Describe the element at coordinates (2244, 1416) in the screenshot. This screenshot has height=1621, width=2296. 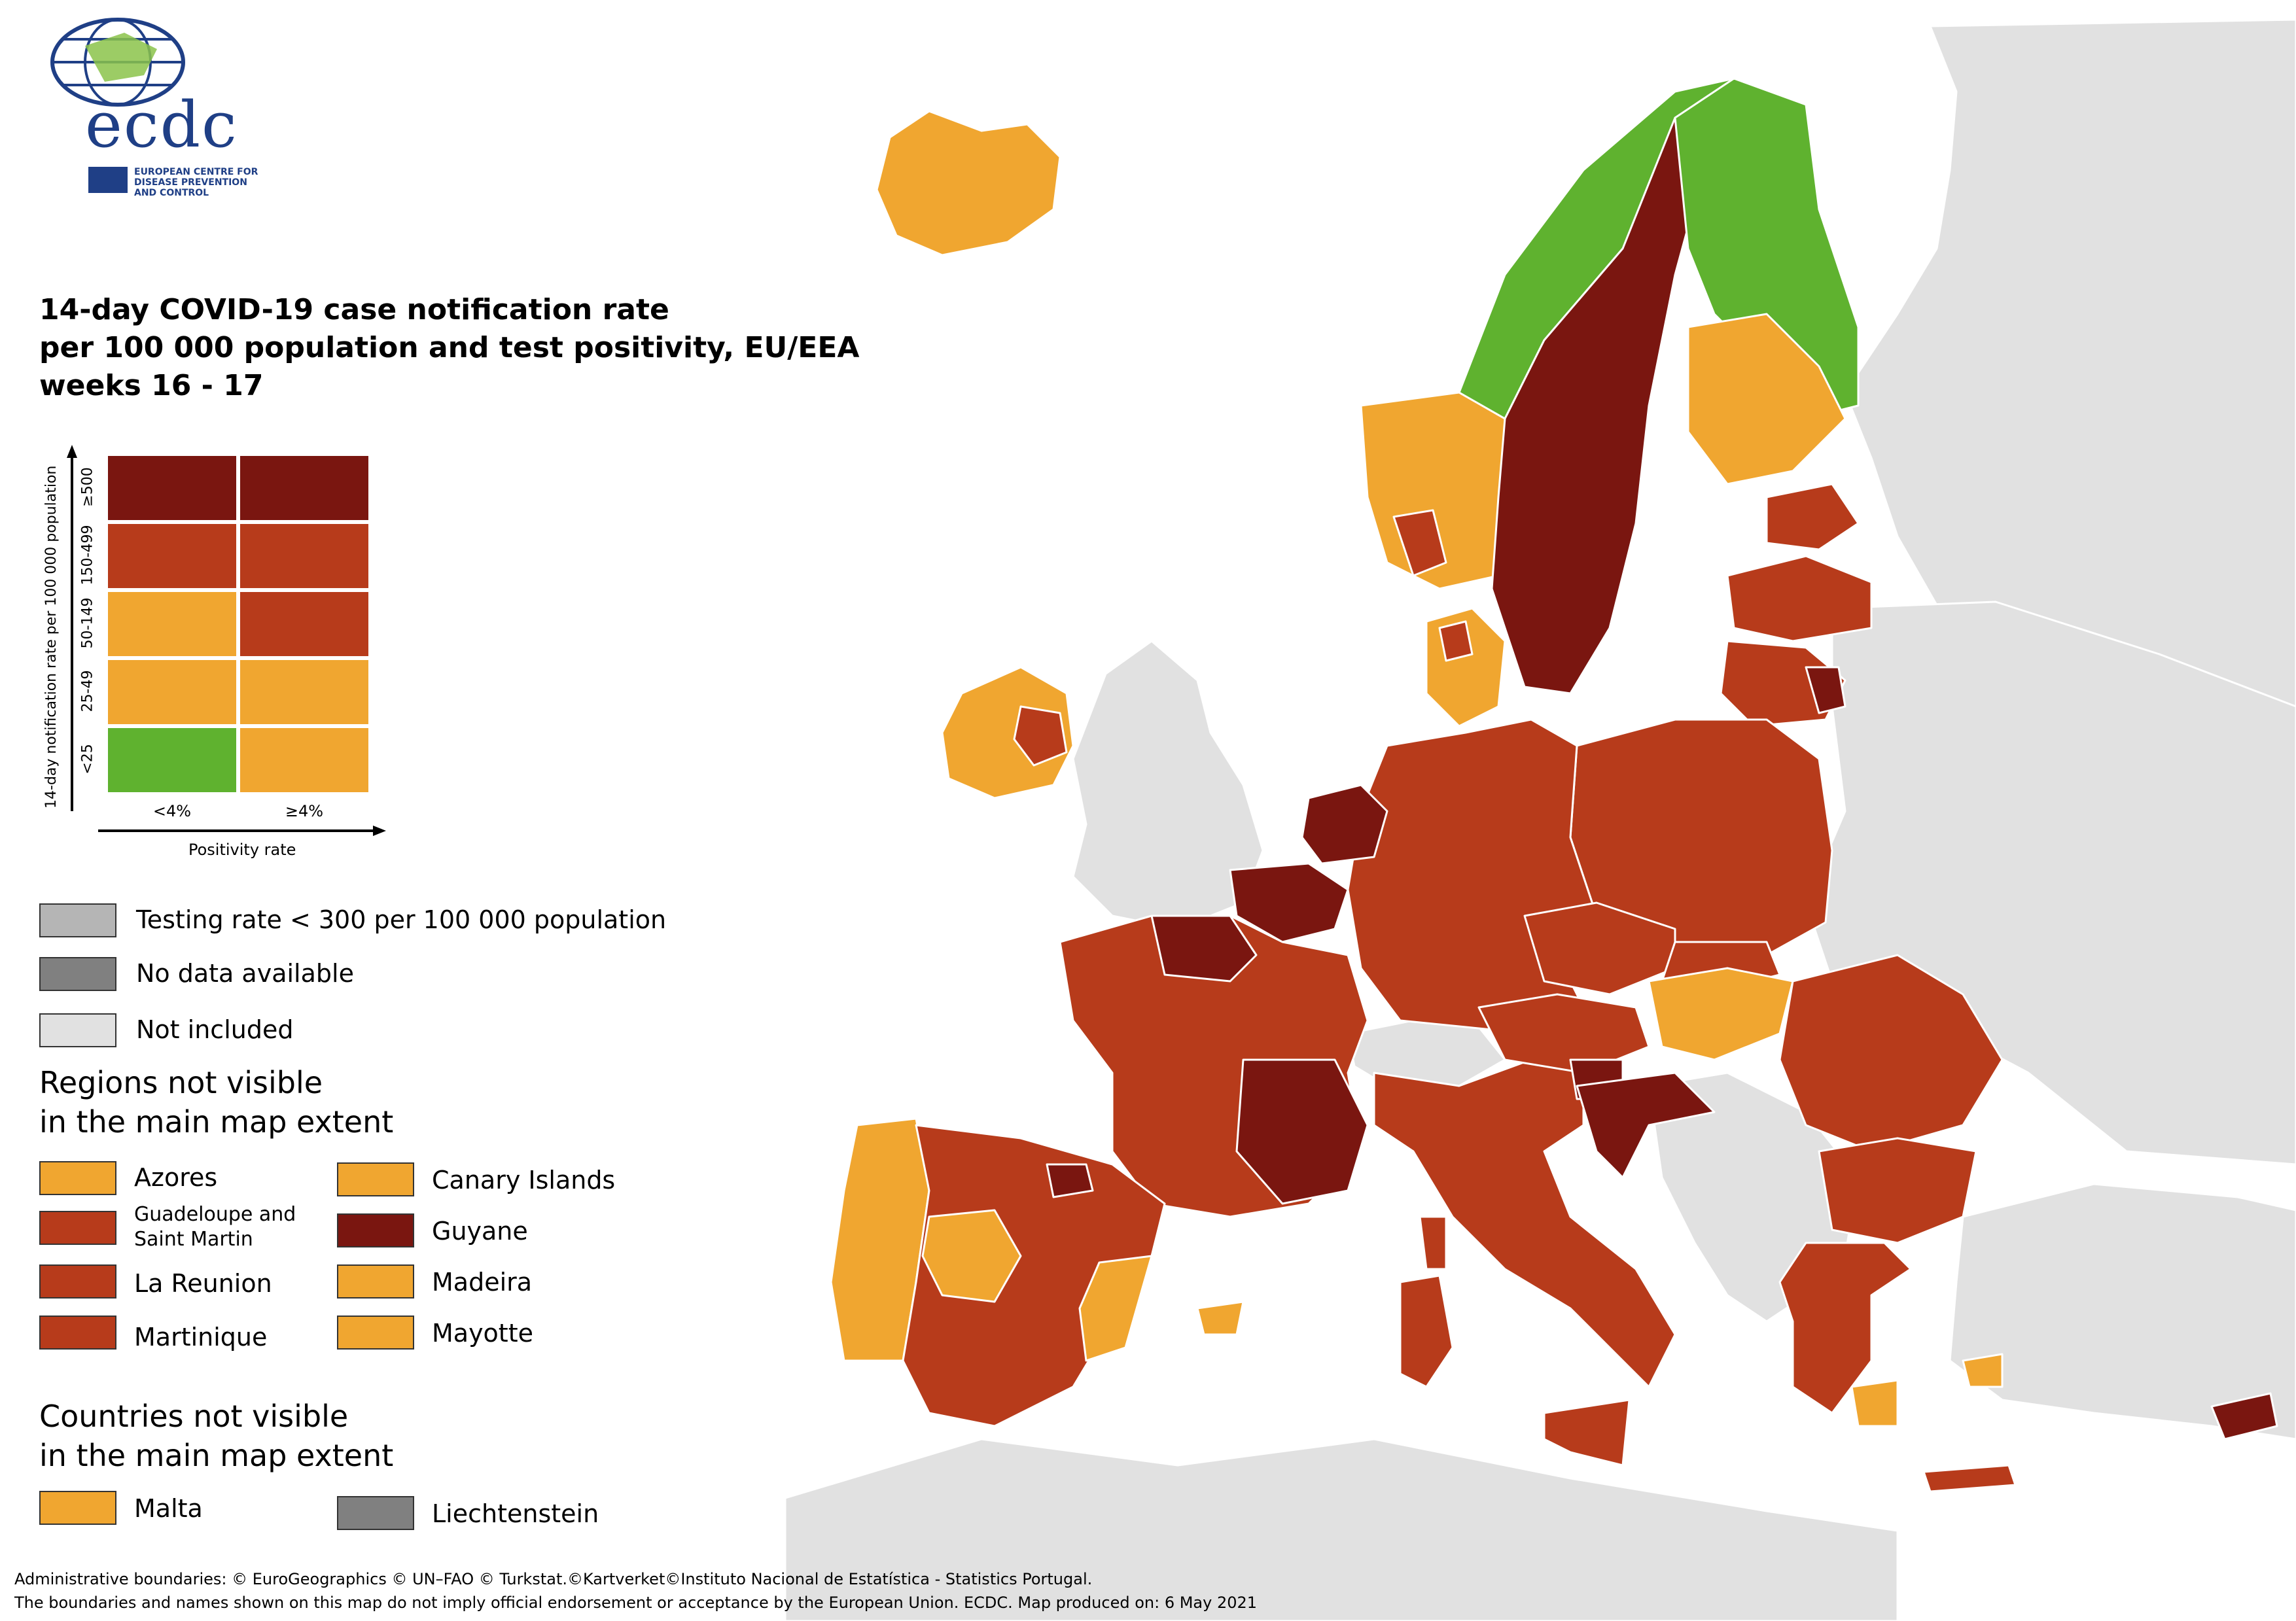
I see `map-region-cyprus` at that location.